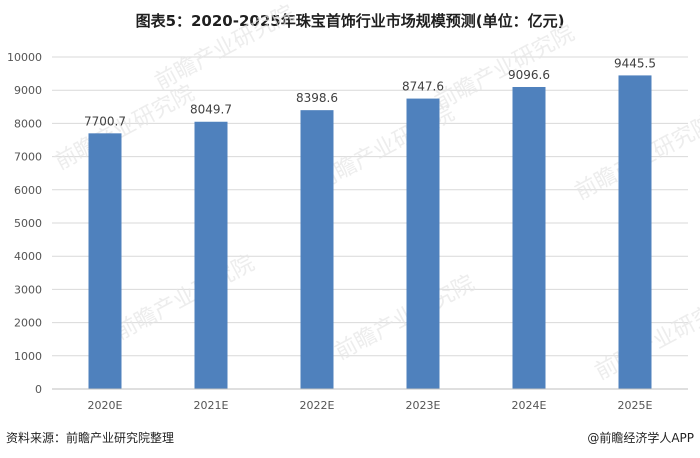 The height and width of the screenshot is (458, 700). What do you see at coordinates (28, 356) in the screenshot?
I see `y-tick-label: 1000` at bounding box center [28, 356].